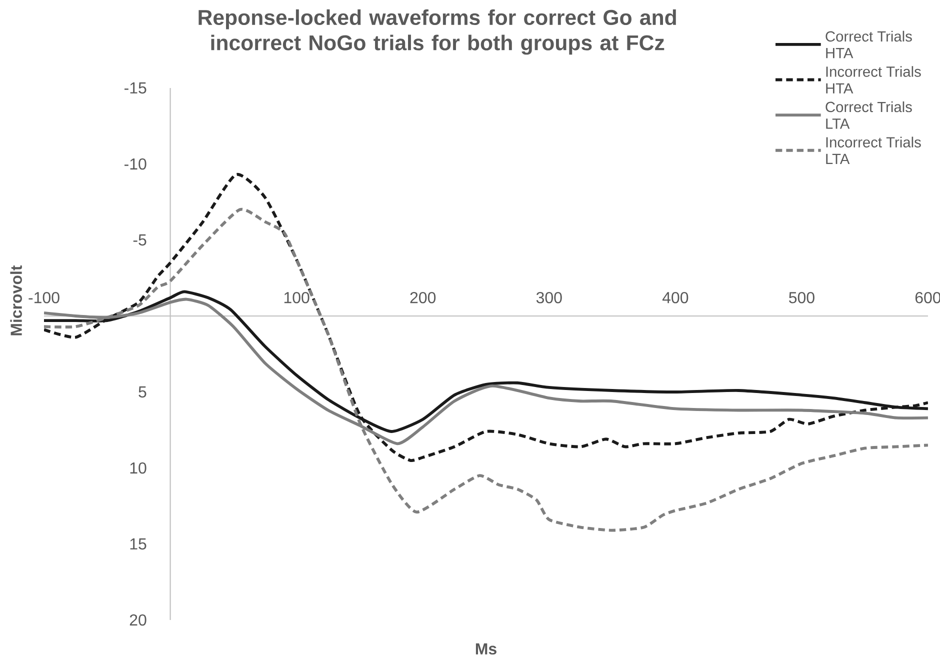 The width and height of the screenshot is (940, 666). What do you see at coordinates (138, 544) in the screenshot?
I see `y-tick-label: 15` at bounding box center [138, 544].